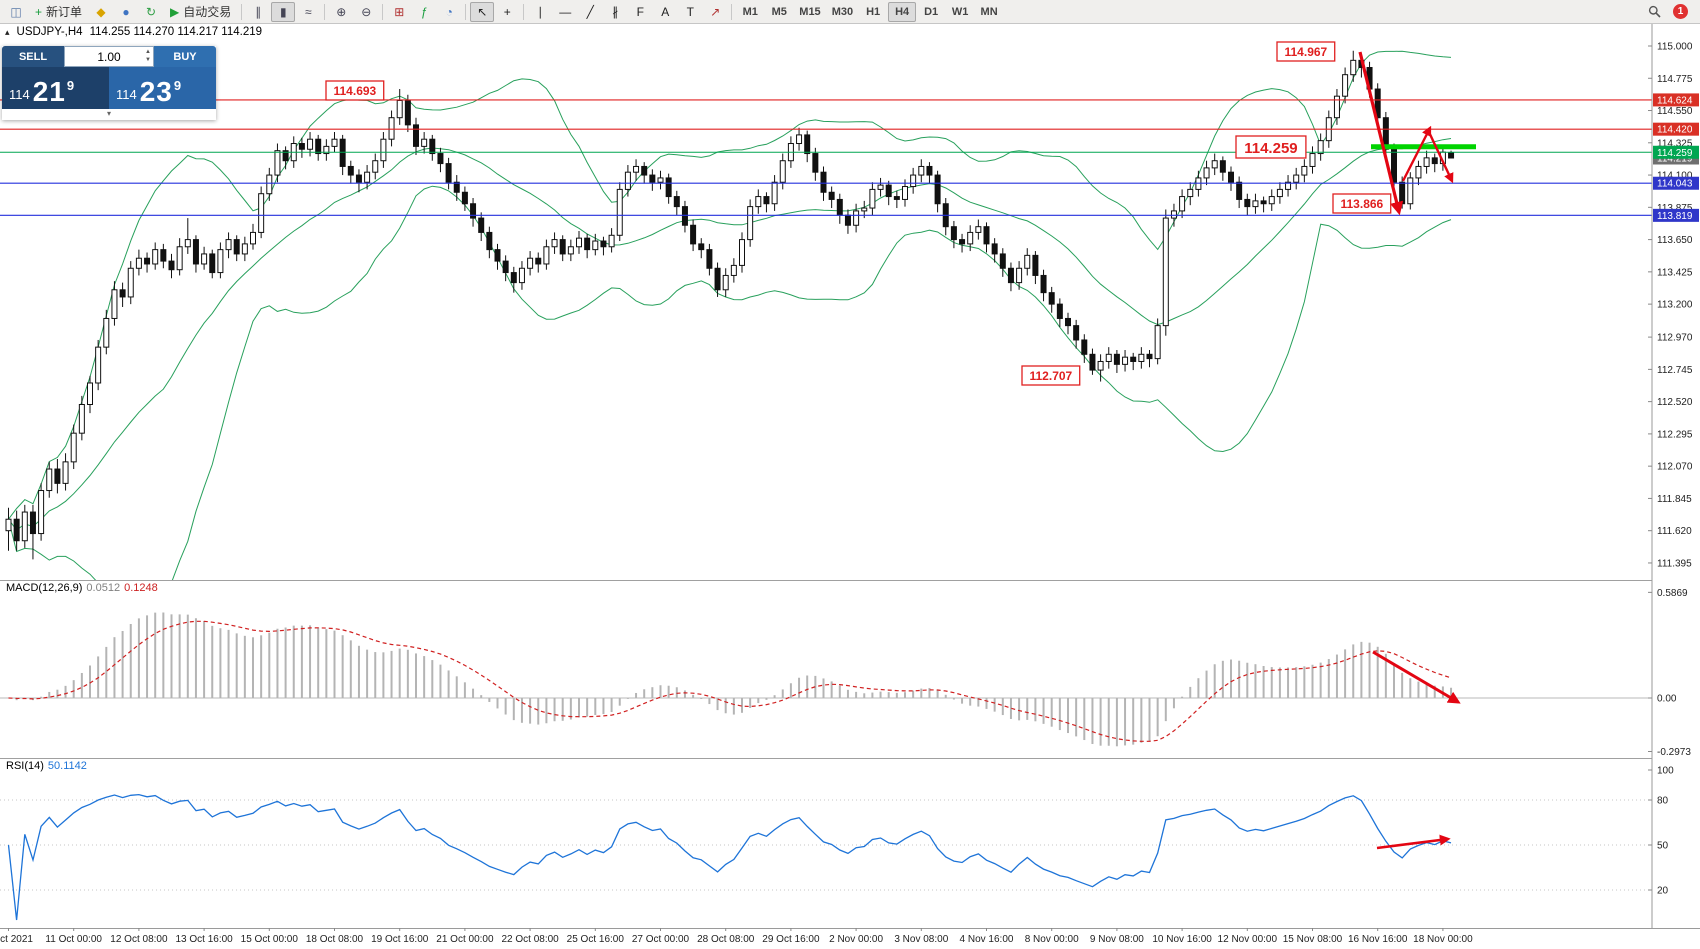 Image resolution: width=1700 pixels, height=949 pixels. Describe the element at coordinates (1680, 11) in the screenshot. I see `notification-badge: 1` at that location.